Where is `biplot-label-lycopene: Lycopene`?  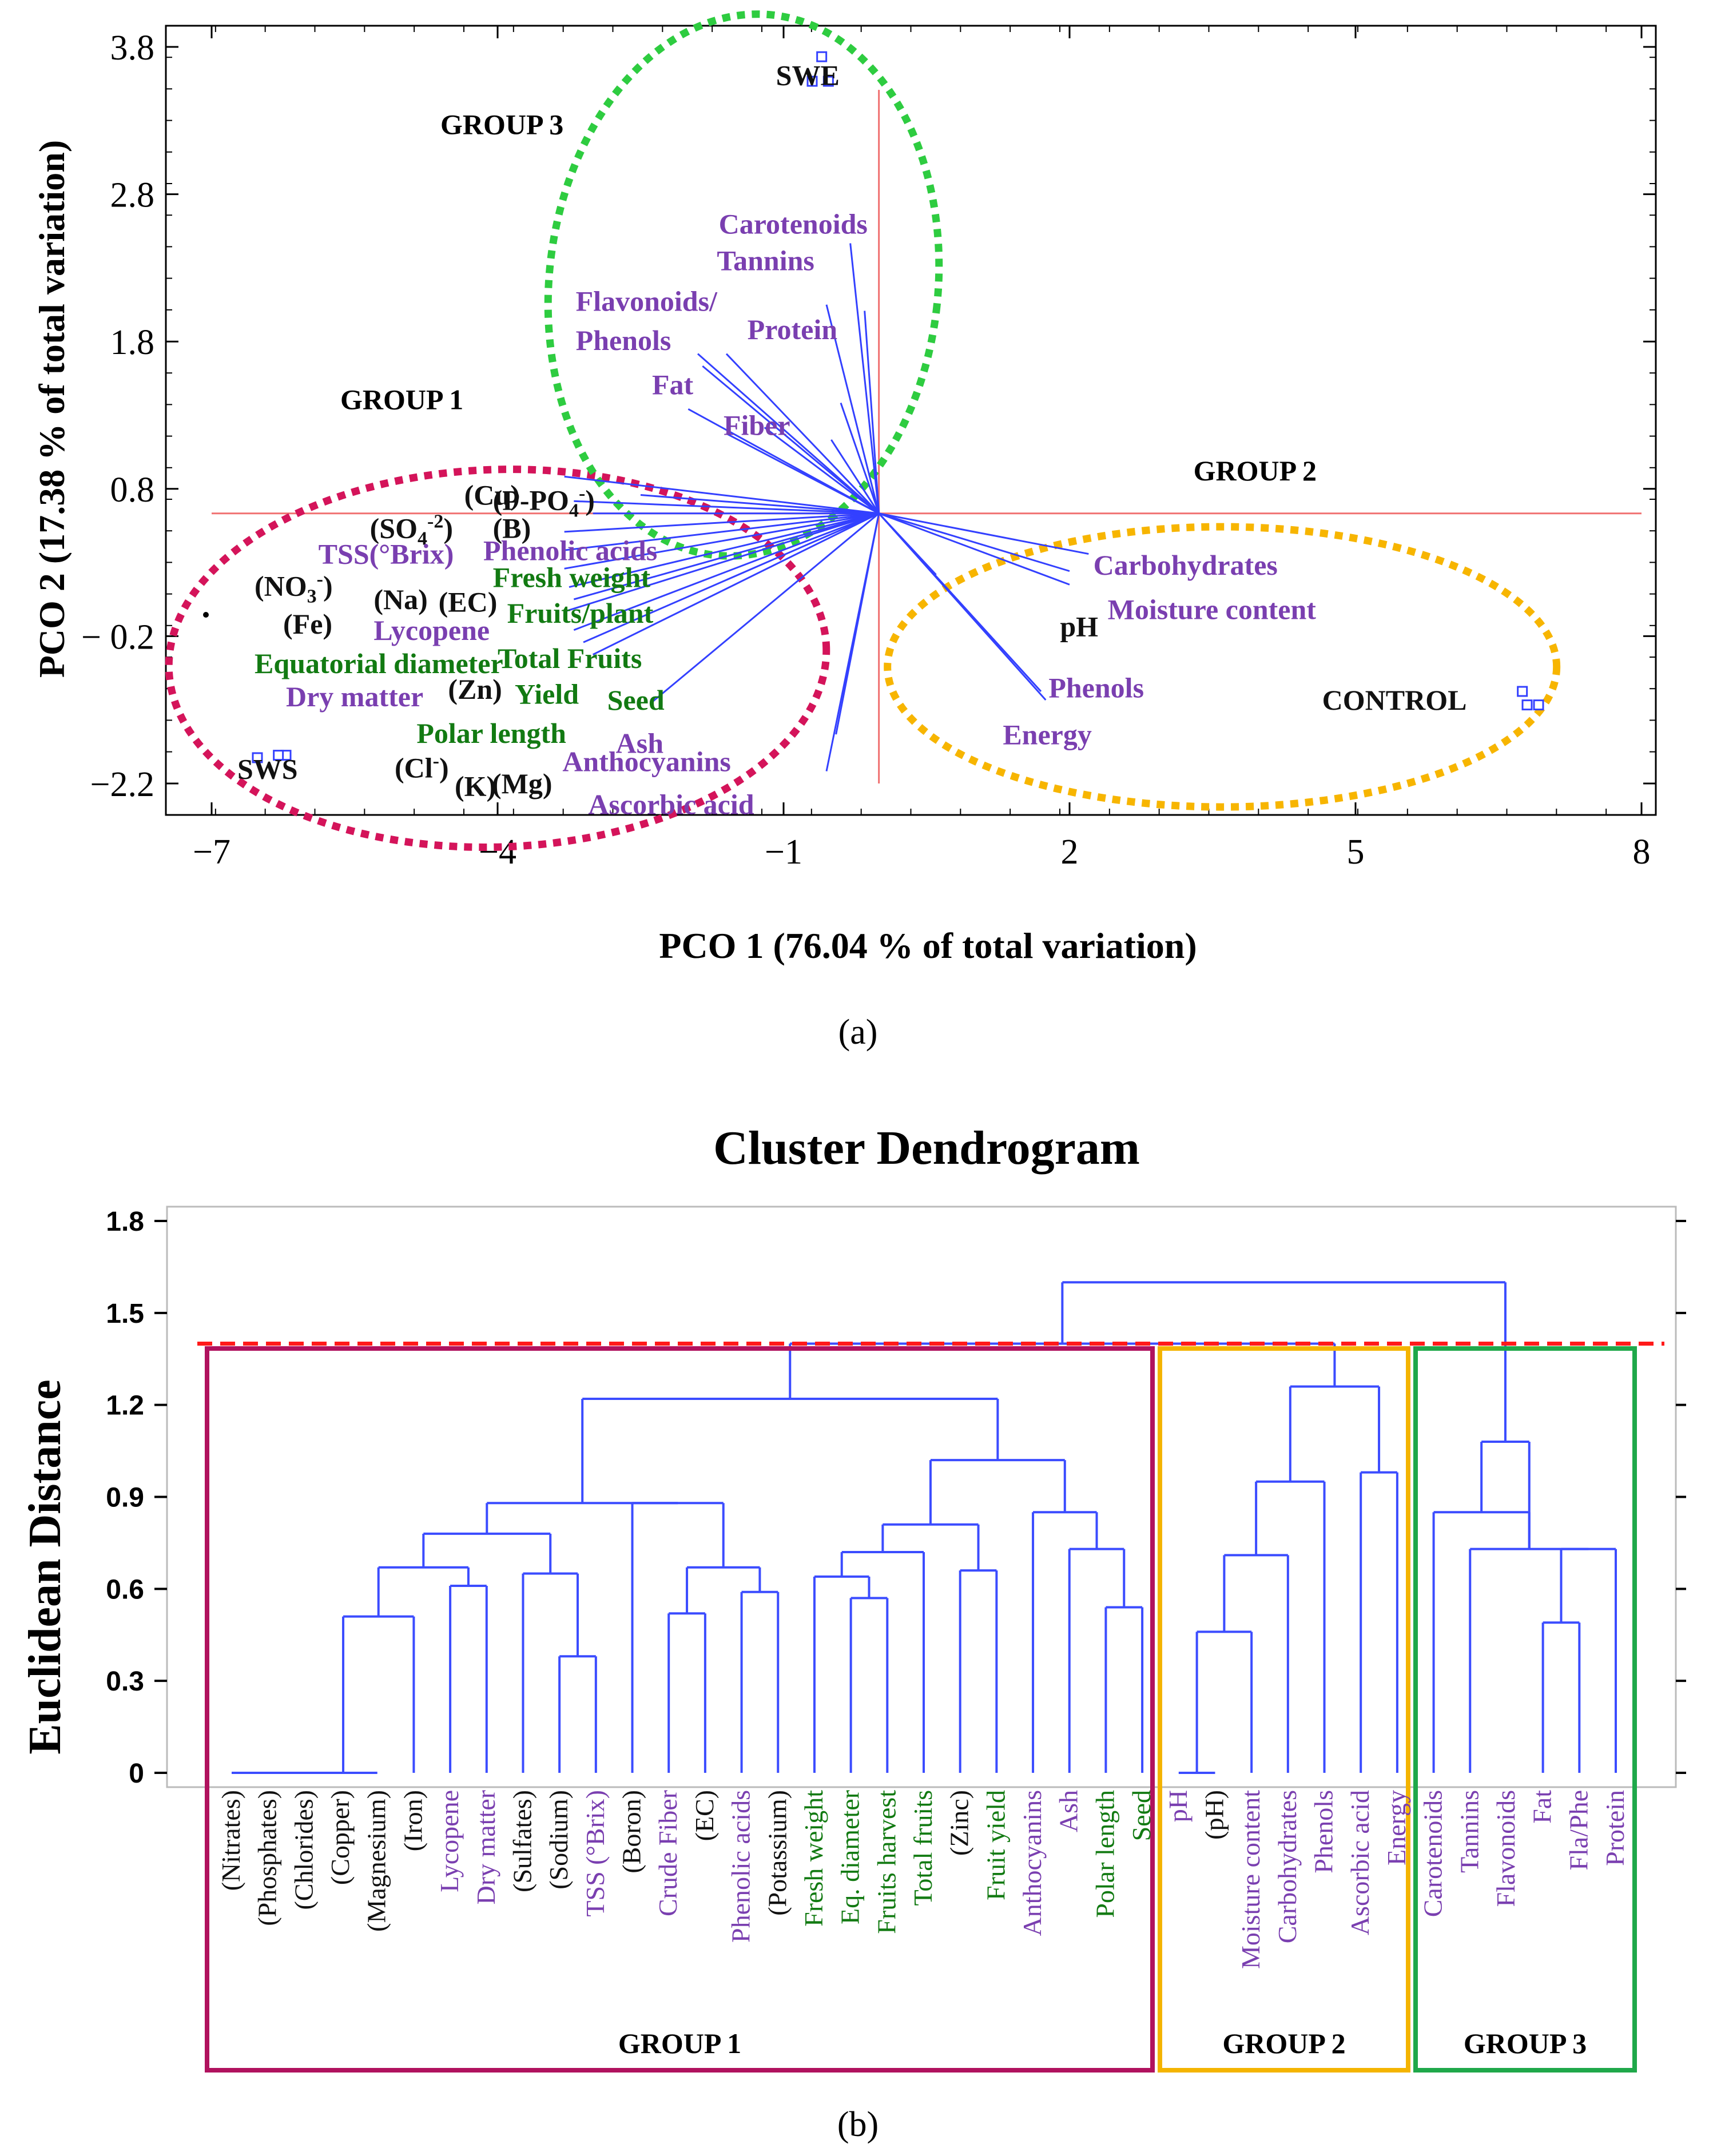 biplot-label-lycopene: Lycopene is located at coordinates (431, 630).